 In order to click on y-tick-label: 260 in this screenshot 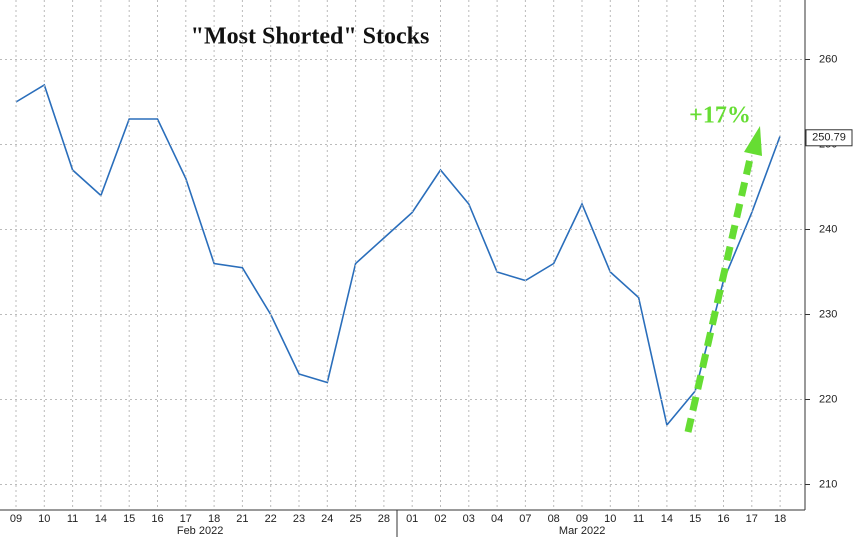, I will do `click(828, 59)`.